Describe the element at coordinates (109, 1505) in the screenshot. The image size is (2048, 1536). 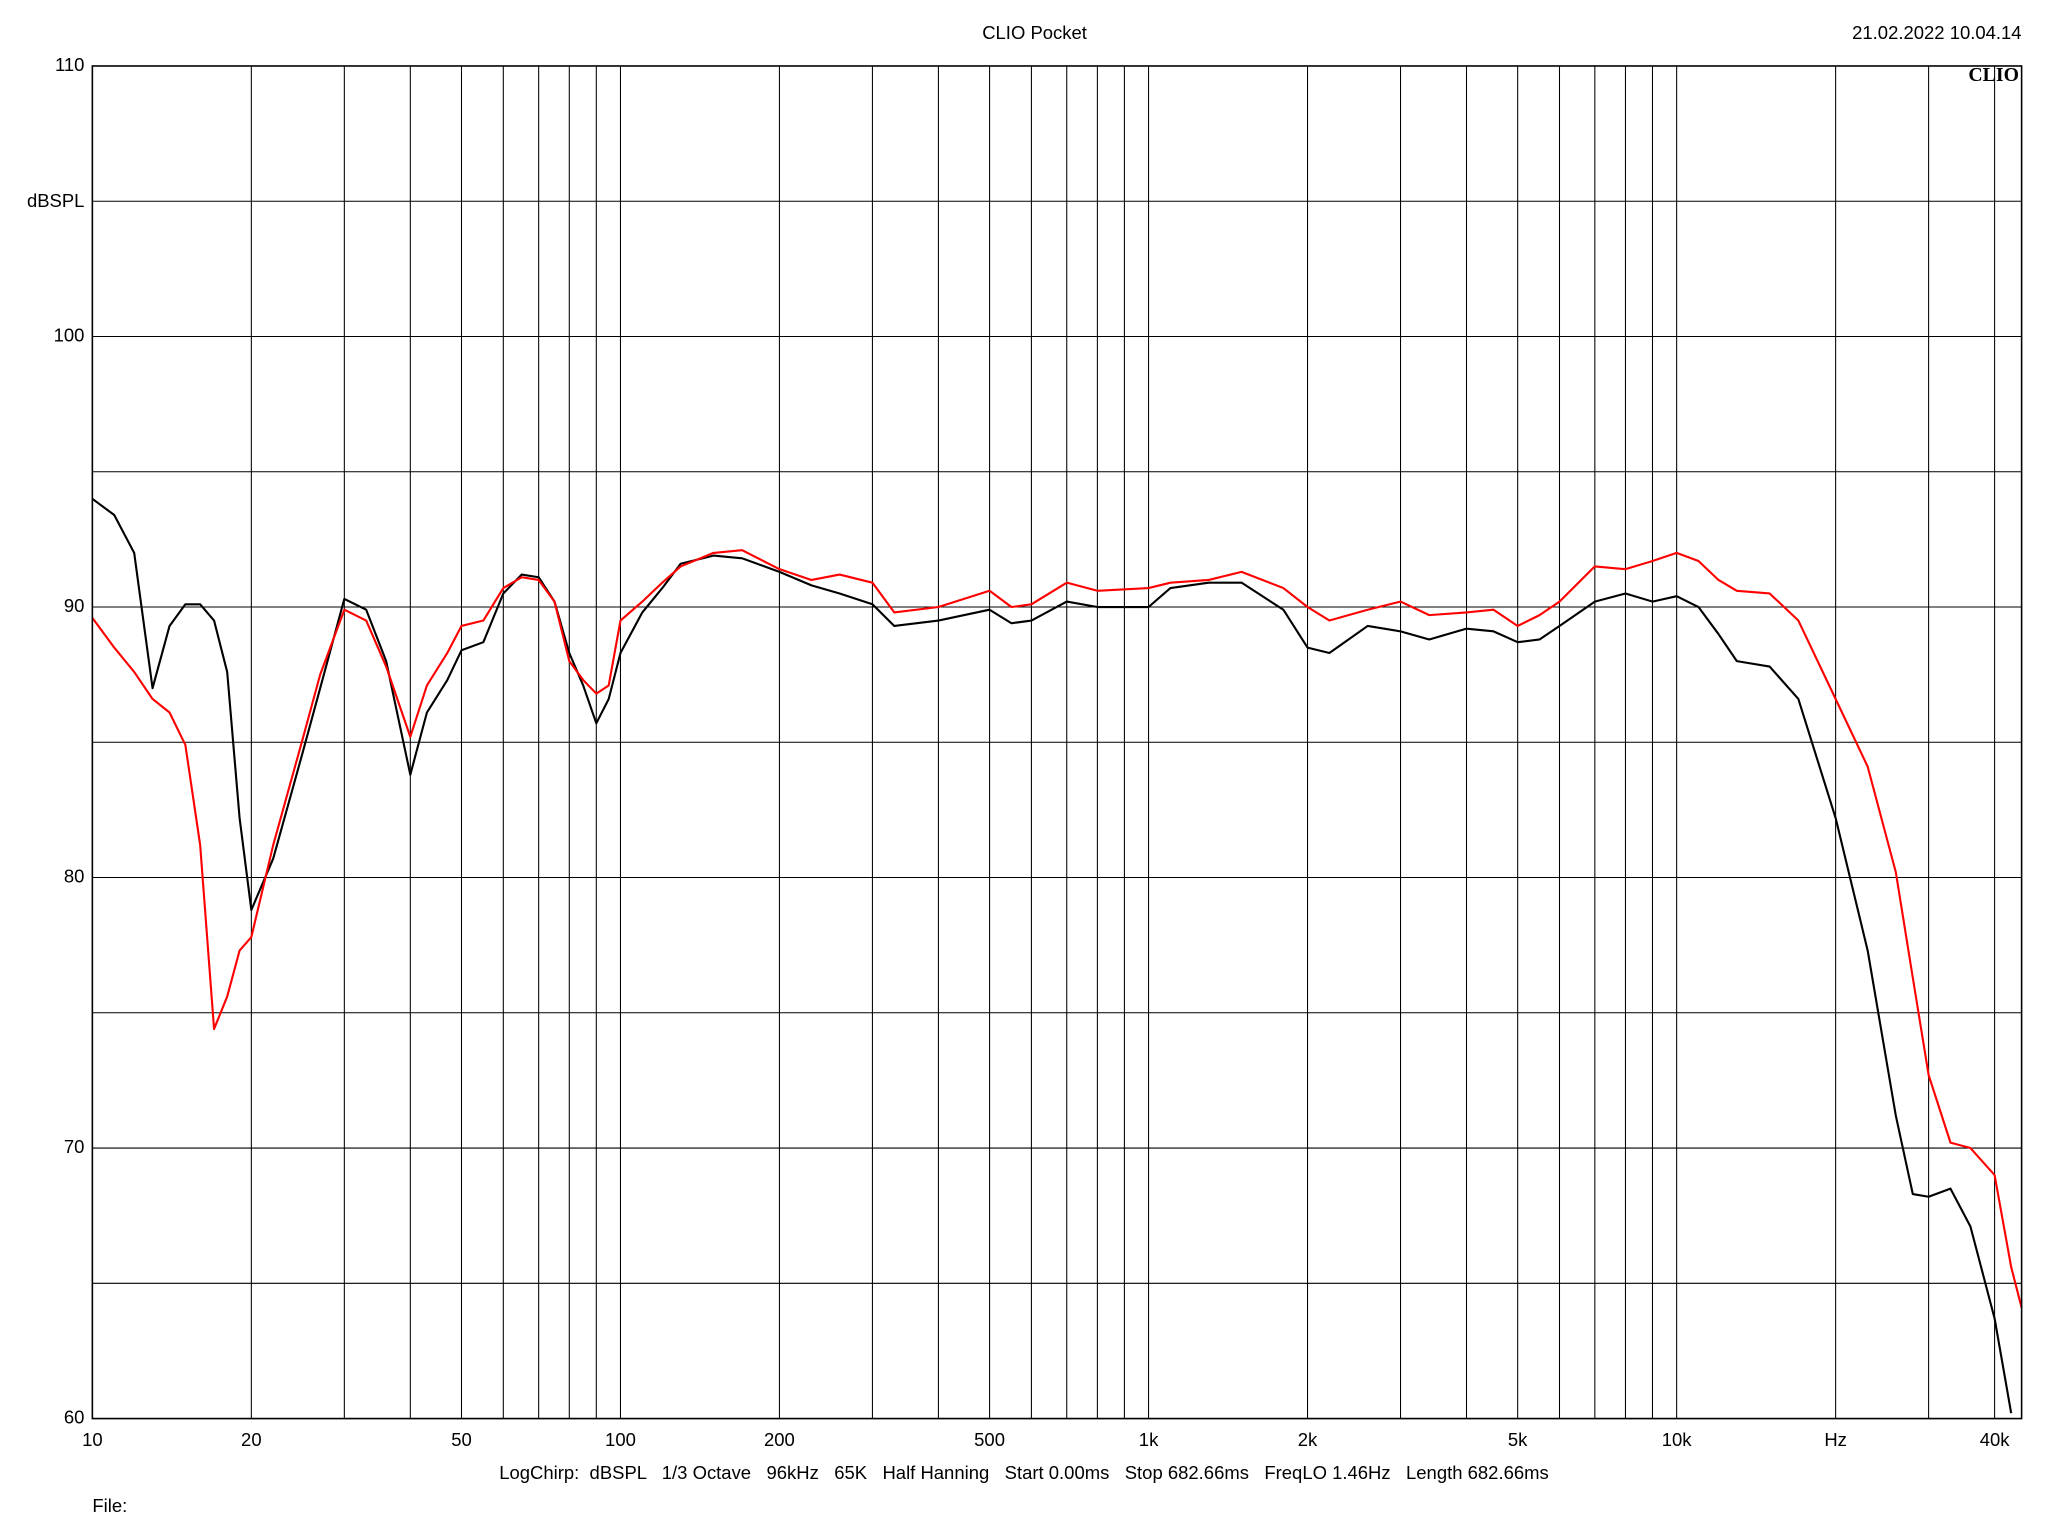
I see `file-label: File:` at that location.